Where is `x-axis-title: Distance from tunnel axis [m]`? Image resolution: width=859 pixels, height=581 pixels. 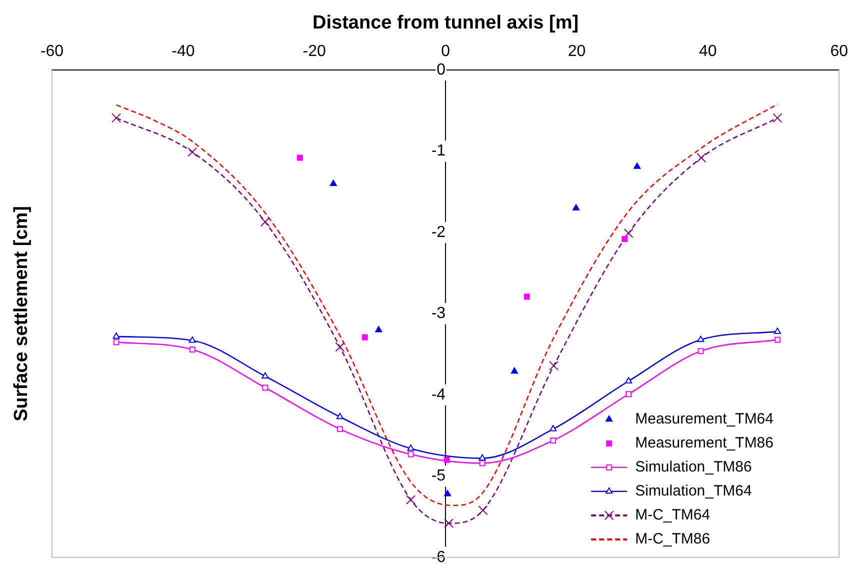 x-axis-title: Distance from tunnel axis [m] is located at coordinates (445, 23).